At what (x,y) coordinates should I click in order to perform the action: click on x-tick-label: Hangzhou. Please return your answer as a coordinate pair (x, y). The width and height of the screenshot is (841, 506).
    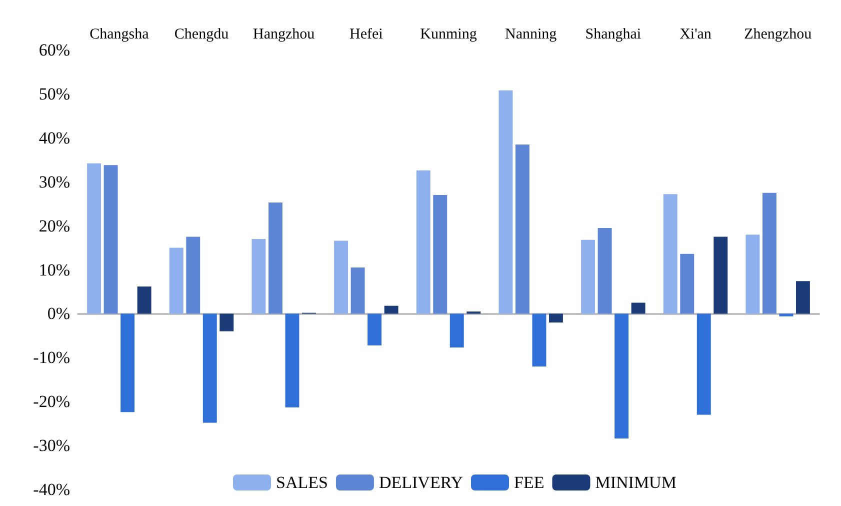
    Looking at the image, I should click on (284, 34).